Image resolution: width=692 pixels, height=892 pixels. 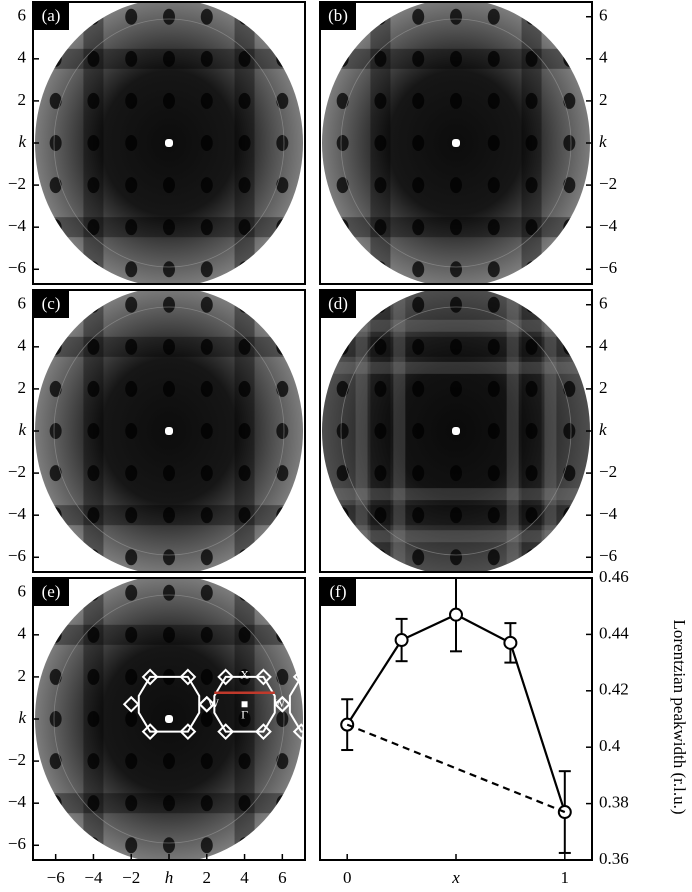 I want to click on panel: 6 4 2 k −2 −4 −6 (c), so click(x=157, y=431).